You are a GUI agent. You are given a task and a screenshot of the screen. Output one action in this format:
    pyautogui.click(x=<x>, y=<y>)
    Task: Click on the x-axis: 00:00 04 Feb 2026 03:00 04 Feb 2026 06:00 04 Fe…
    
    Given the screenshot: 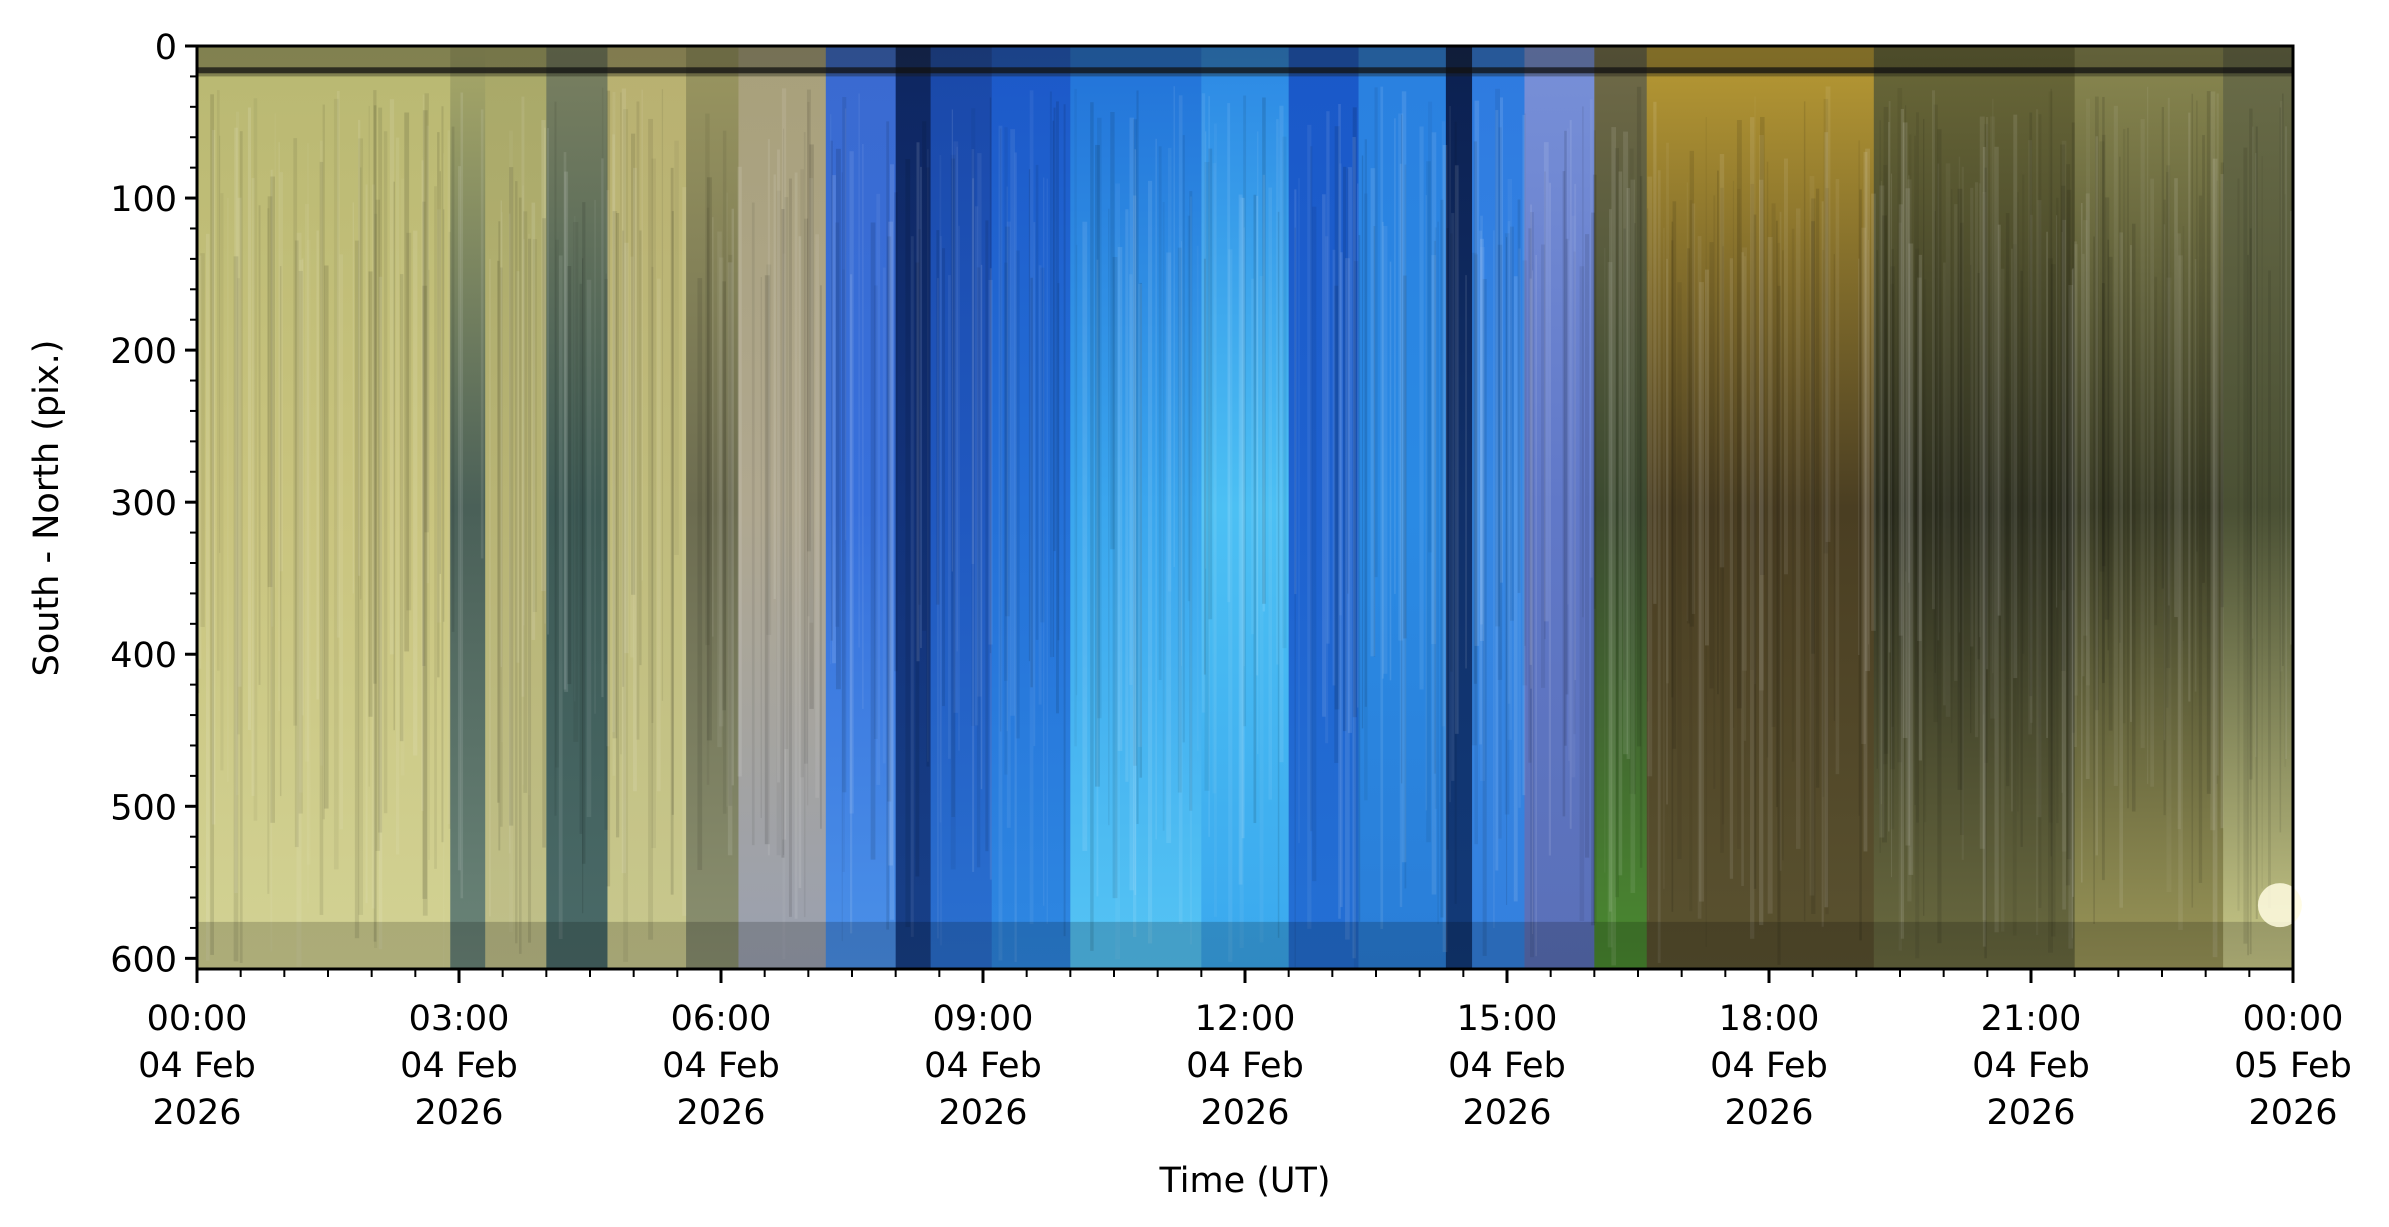 What is the action you would take?
    pyautogui.click(x=1245, y=1051)
    